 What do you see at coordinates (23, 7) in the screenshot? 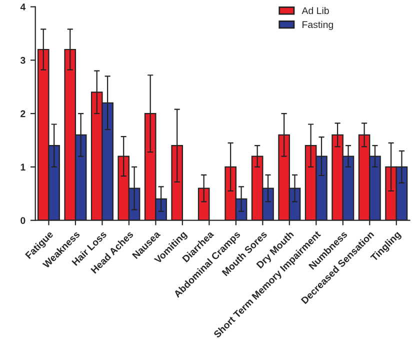
I see `y-tick-label: 4` at bounding box center [23, 7].